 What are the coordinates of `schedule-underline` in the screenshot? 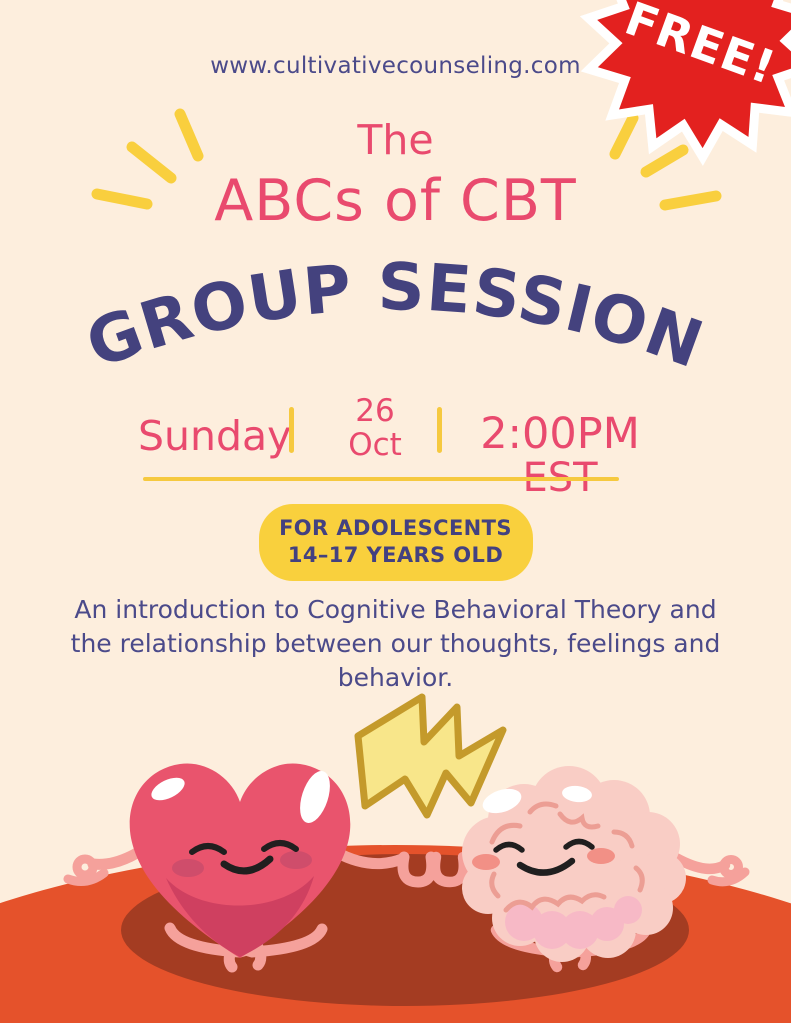 It's located at (381, 479).